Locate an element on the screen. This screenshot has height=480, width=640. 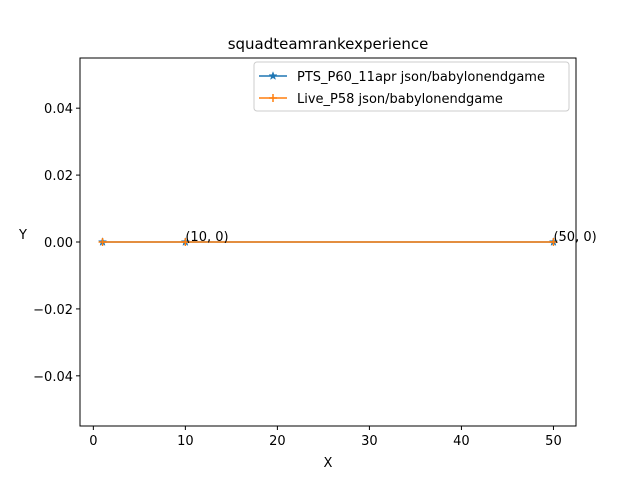
y-tick-label: 0.00 is located at coordinates (58, 243).